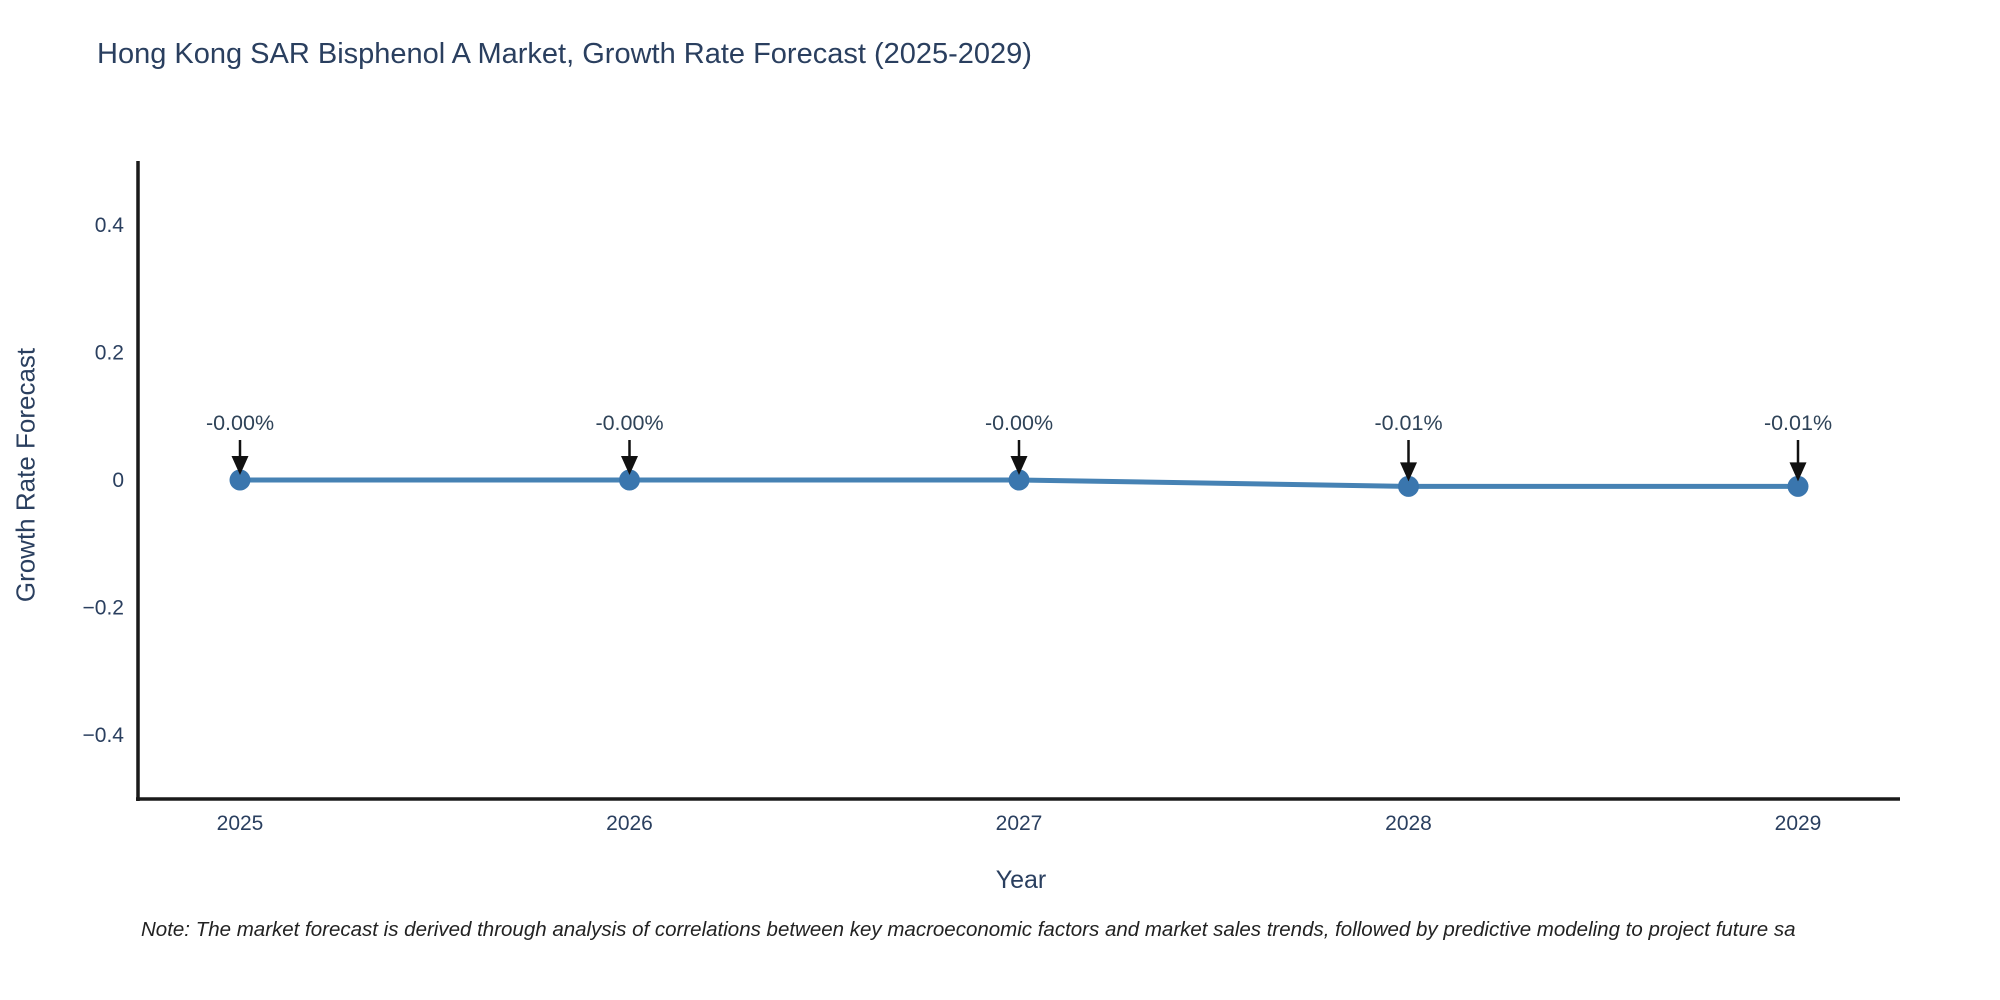 This screenshot has width=2000, height=1000. What do you see at coordinates (1798, 823) in the screenshot?
I see `x-tick-label: 2029` at bounding box center [1798, 823].